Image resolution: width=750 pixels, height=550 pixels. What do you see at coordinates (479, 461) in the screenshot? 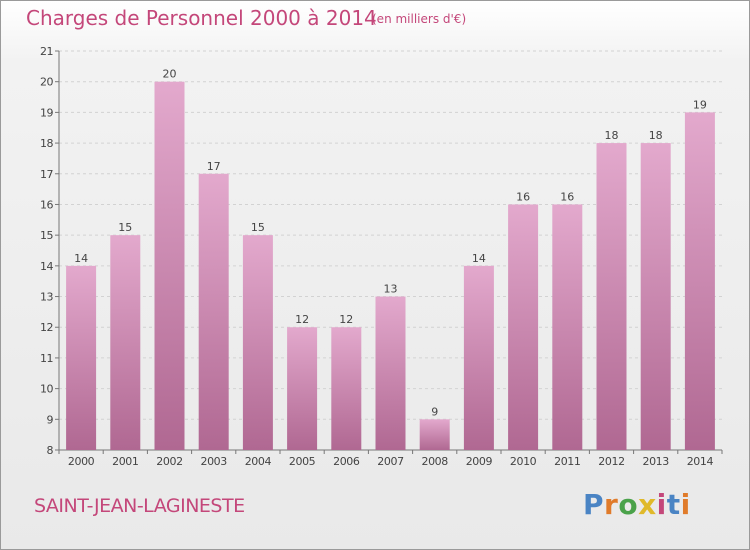
I see `x-tick-label: 2009` at bounding box center [479, 461].